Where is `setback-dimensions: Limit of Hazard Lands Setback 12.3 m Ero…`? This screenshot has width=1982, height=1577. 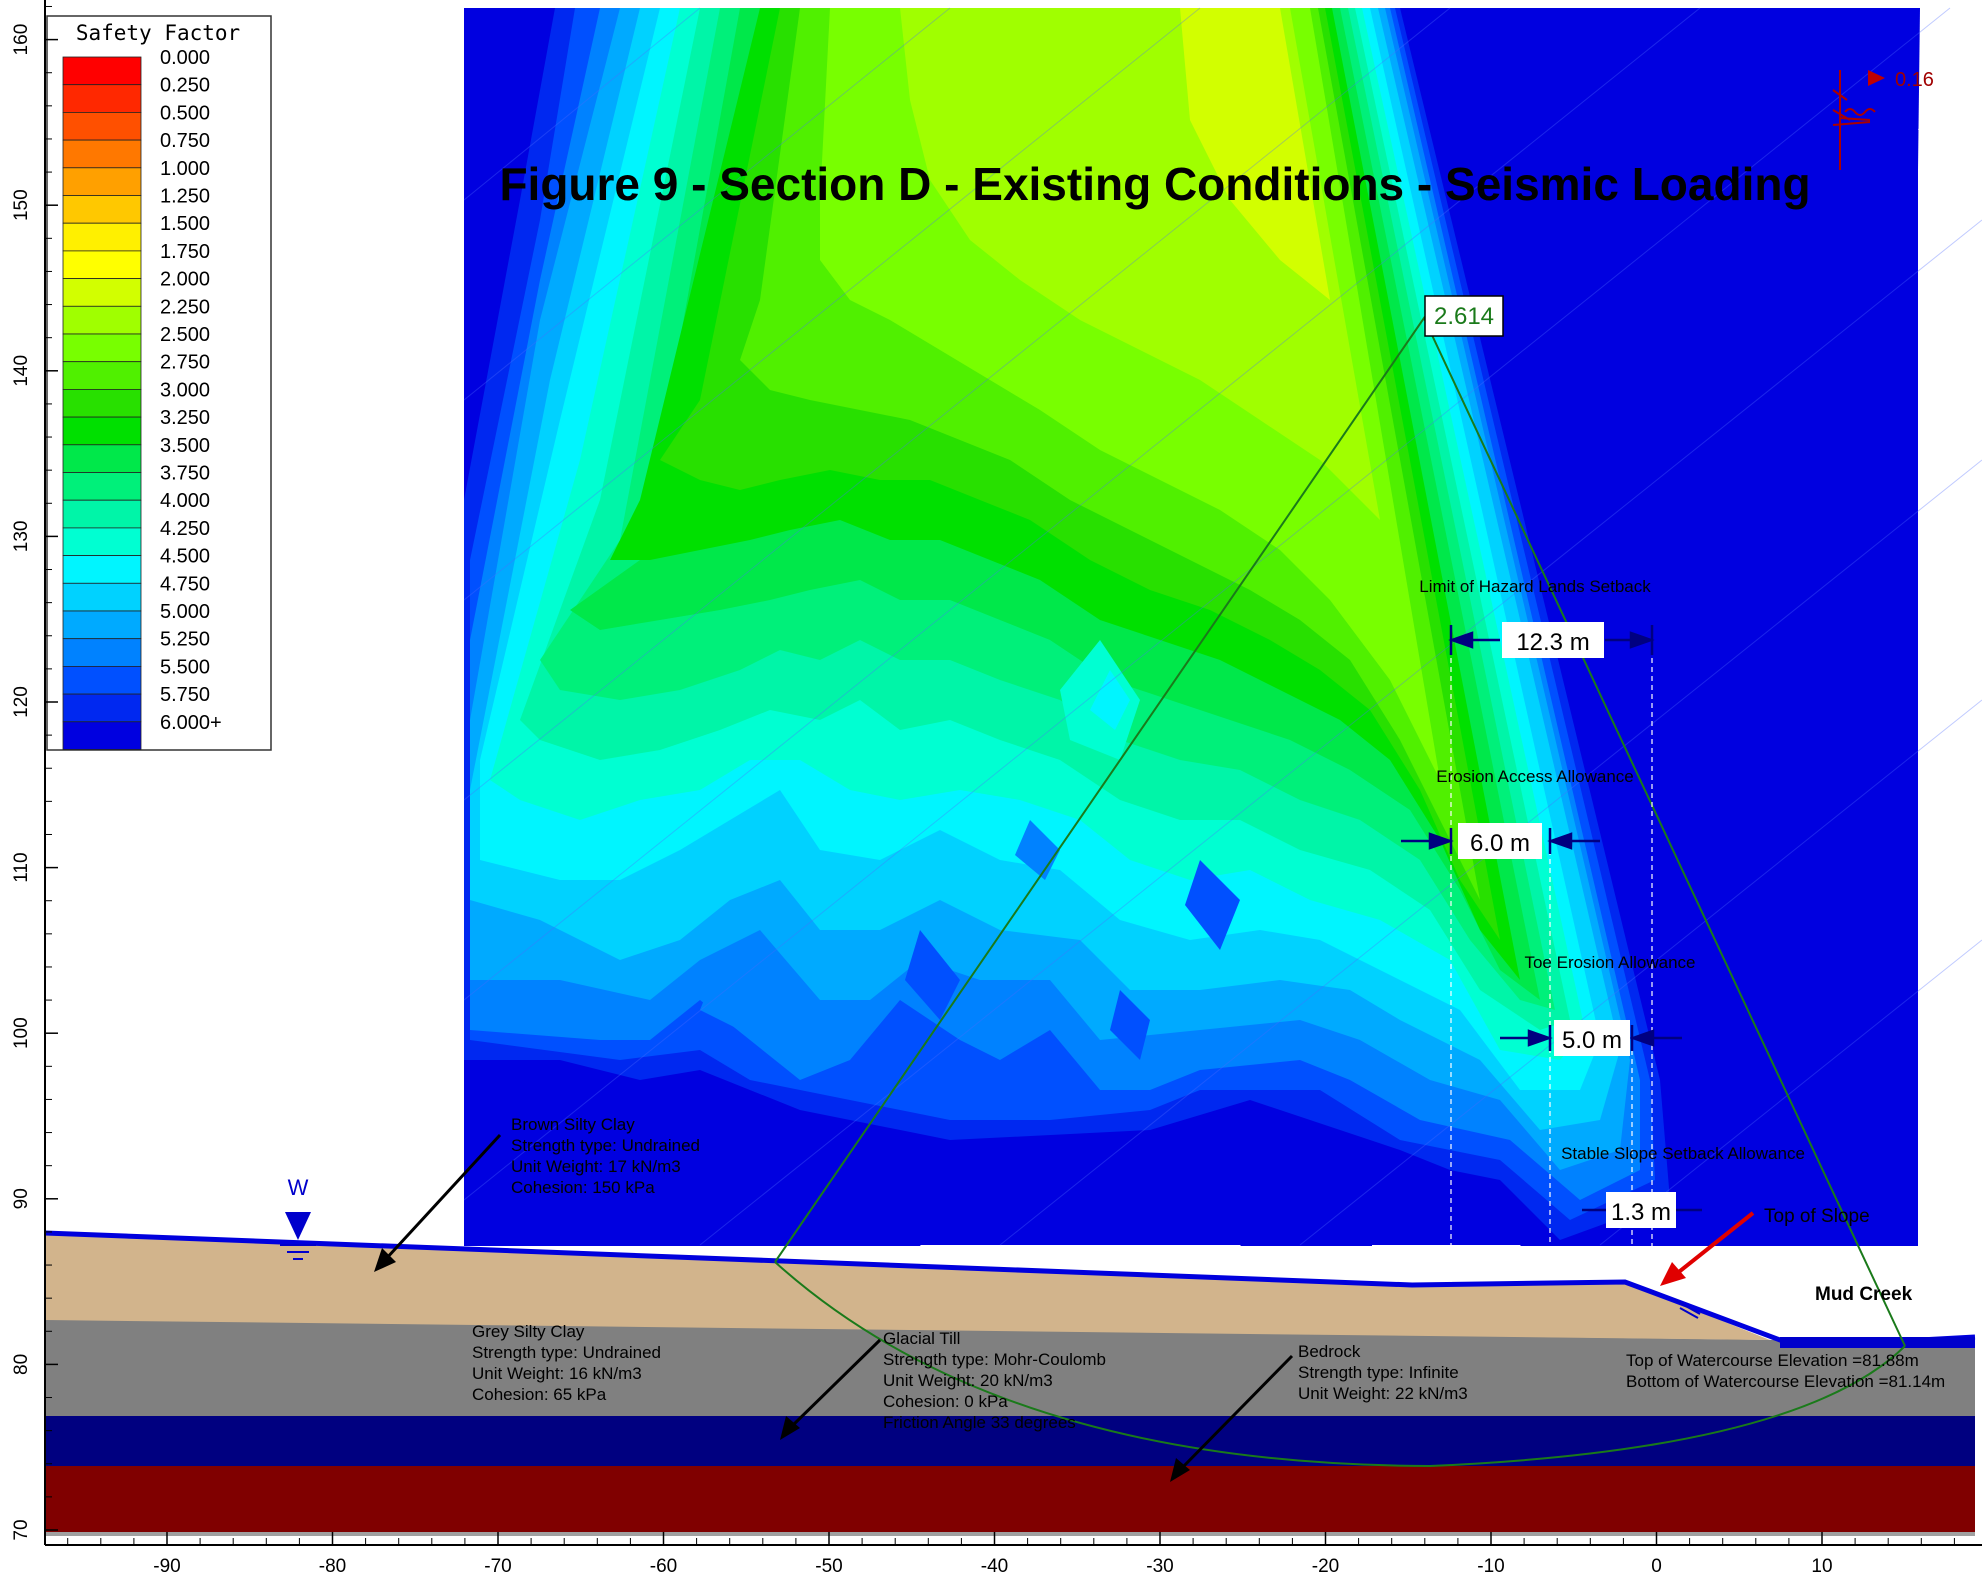 setback-dimensions: Limit of Hazard Lands Setback 12.3 m Ero… is located at coordinates (1603, 929).